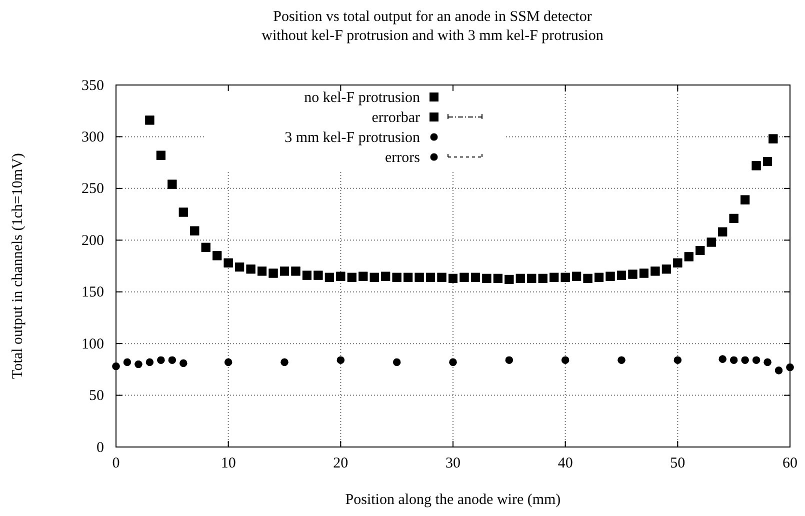 This screenshot has height=516, width=805. I want to click on y-tick-label: 150, so click(93, 292).